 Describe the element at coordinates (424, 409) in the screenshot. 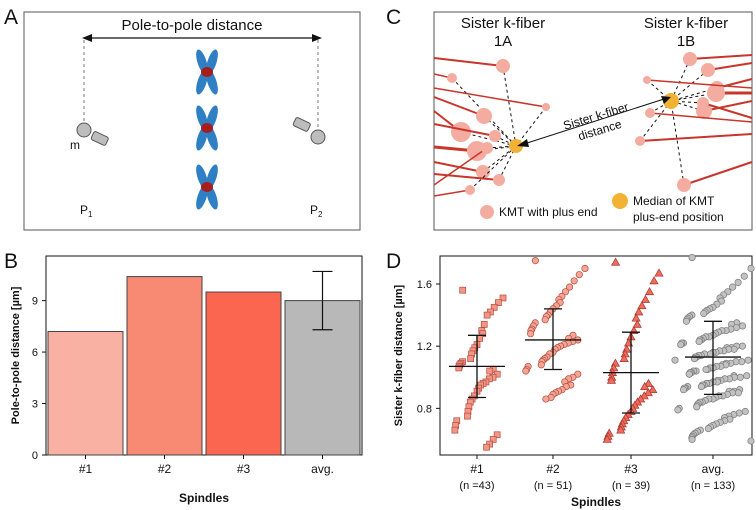

I see `chart-d-ytick-label: 0.8` at that location.